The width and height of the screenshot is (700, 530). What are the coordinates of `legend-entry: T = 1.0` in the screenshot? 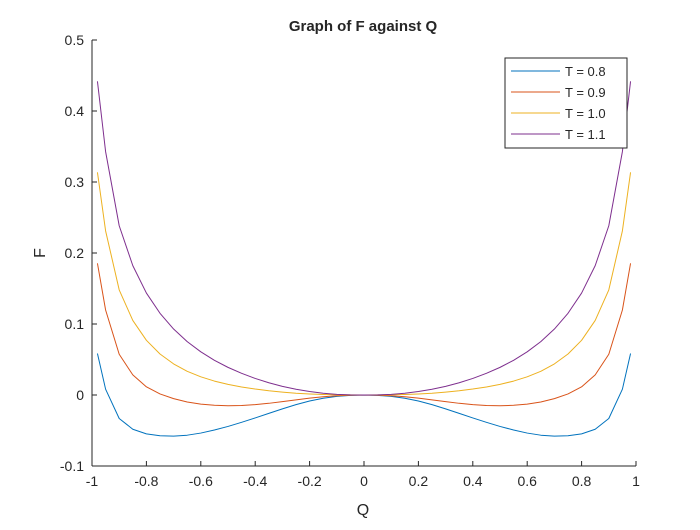 It's located at (585, 113).